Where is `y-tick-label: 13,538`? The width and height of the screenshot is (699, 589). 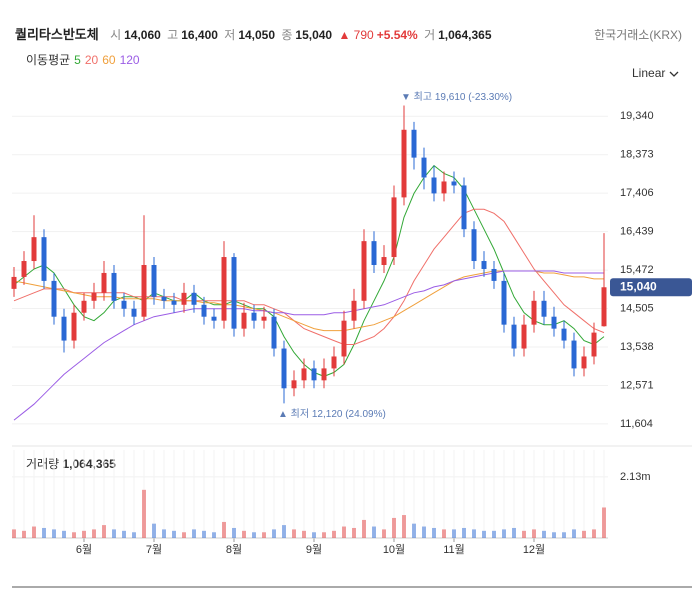
y-tick-label: 13,538 is located at coordinates (637, 347).